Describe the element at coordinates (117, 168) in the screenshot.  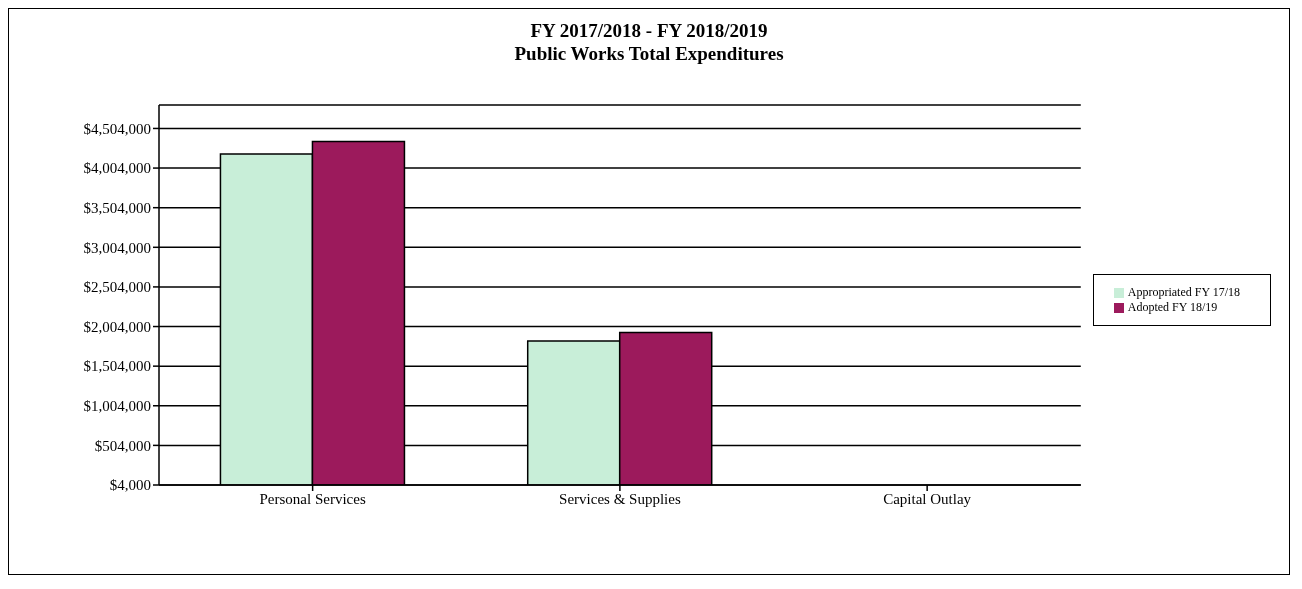
I see `y-tick-label: $4,004,000` at that location.